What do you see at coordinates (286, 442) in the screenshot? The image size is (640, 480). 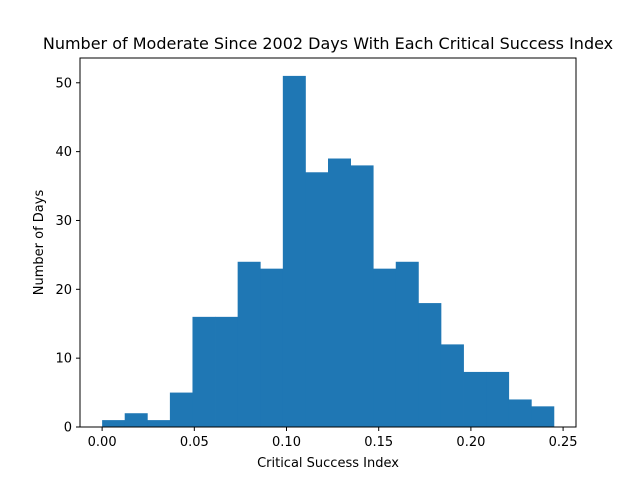 I see `x-tick-label: 0.10` at bounding box center [286, 442].